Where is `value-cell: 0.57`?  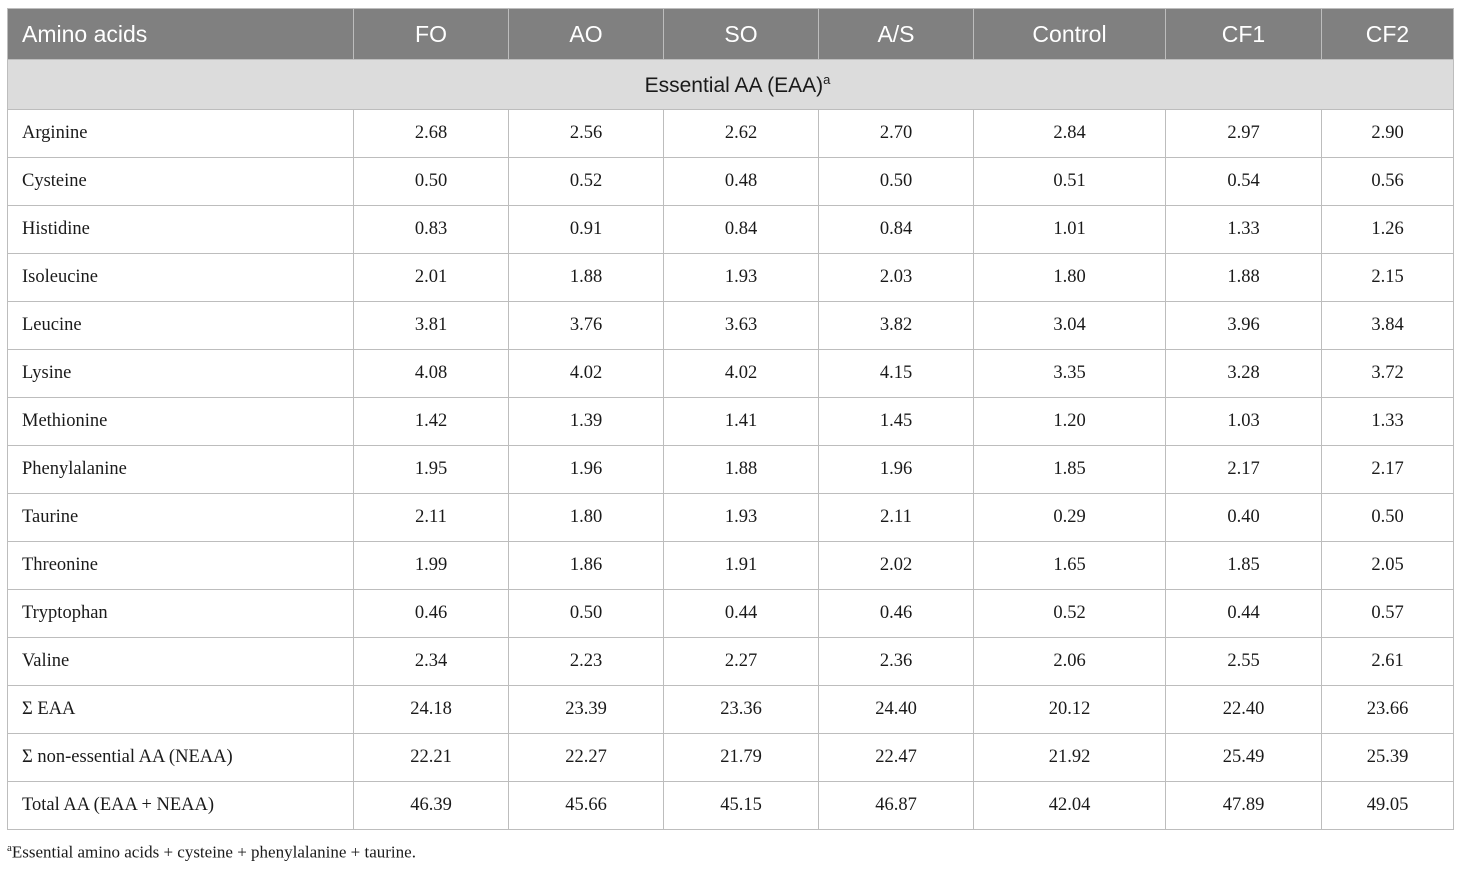
value-cell: 0.57 is located at coordinates (1387, 613).